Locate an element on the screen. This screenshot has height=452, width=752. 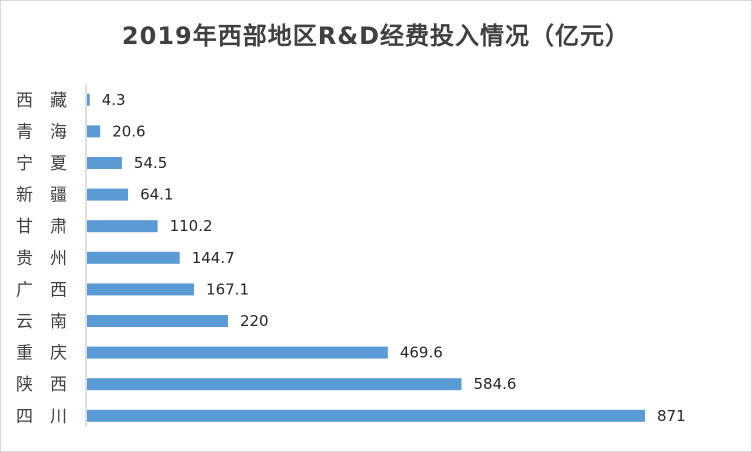
data-label: 220 is located at coordinates (254, 321).